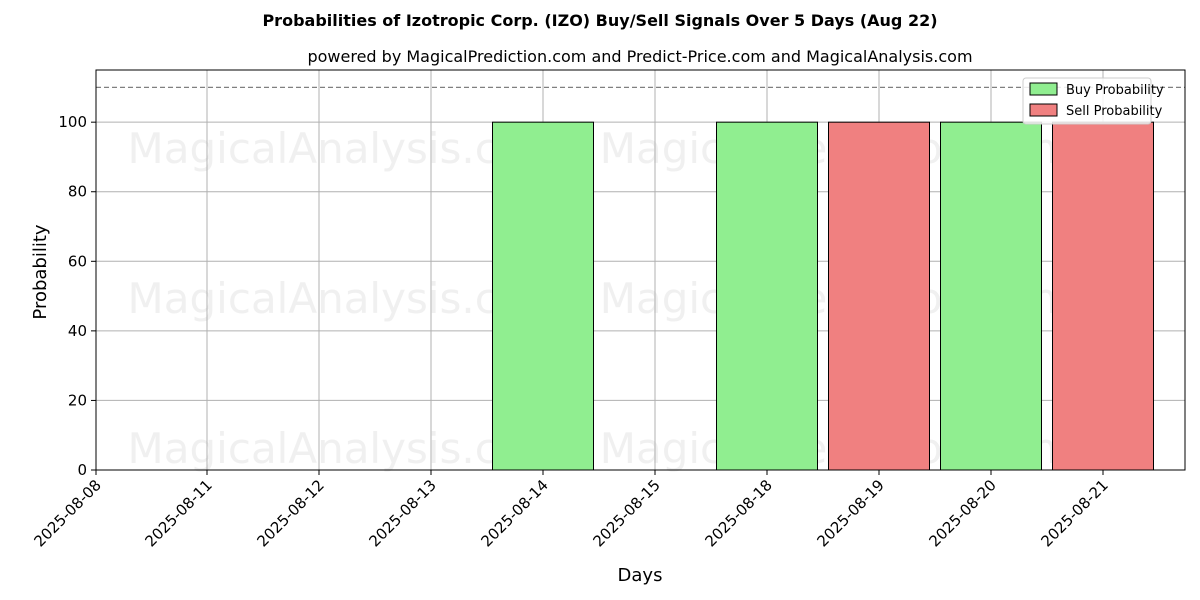 The height and width of the screenshot is (600, 1200). I want to click on x-tick-label: 2025-08-18, so click(738, 513).